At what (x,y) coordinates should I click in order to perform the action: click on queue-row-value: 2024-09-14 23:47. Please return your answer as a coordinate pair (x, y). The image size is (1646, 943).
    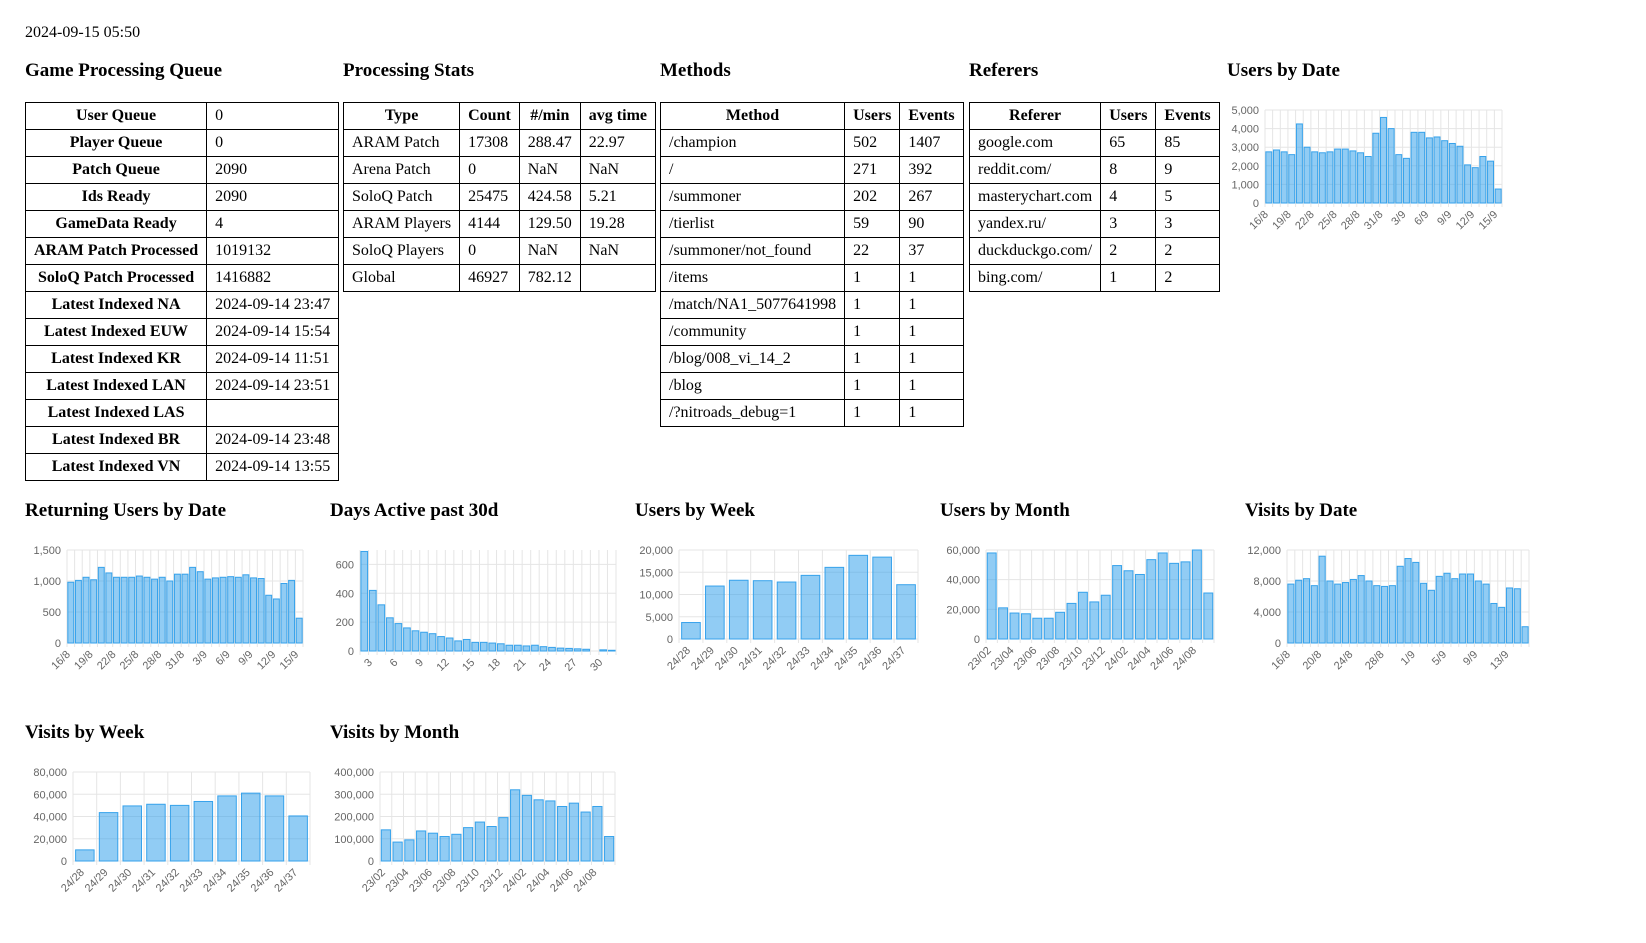
    Looking at the image, I should click on (273, 305).